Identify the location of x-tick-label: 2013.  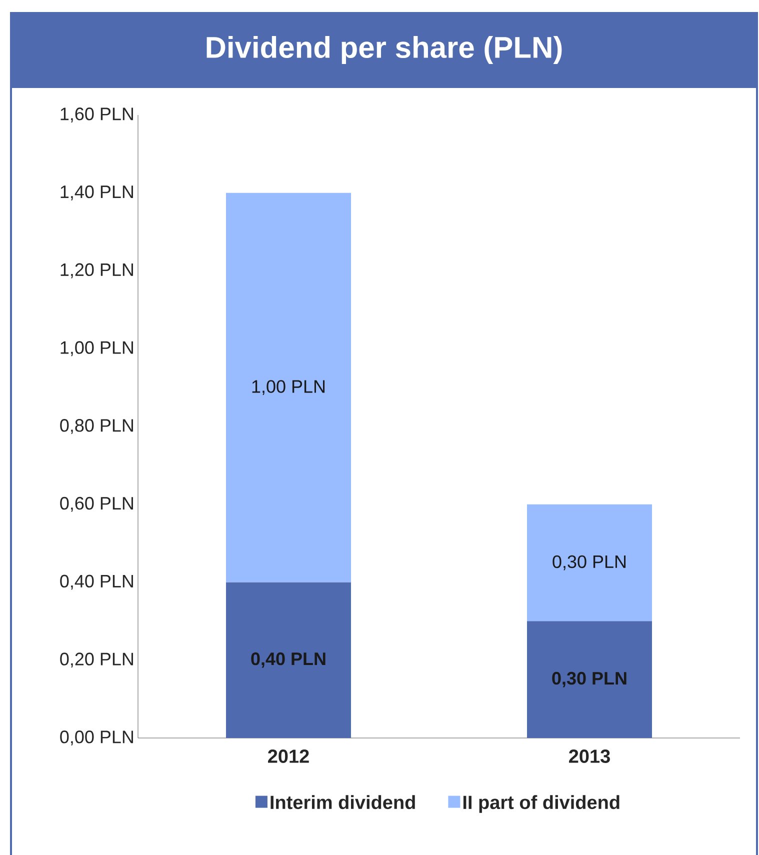
(589, 757).